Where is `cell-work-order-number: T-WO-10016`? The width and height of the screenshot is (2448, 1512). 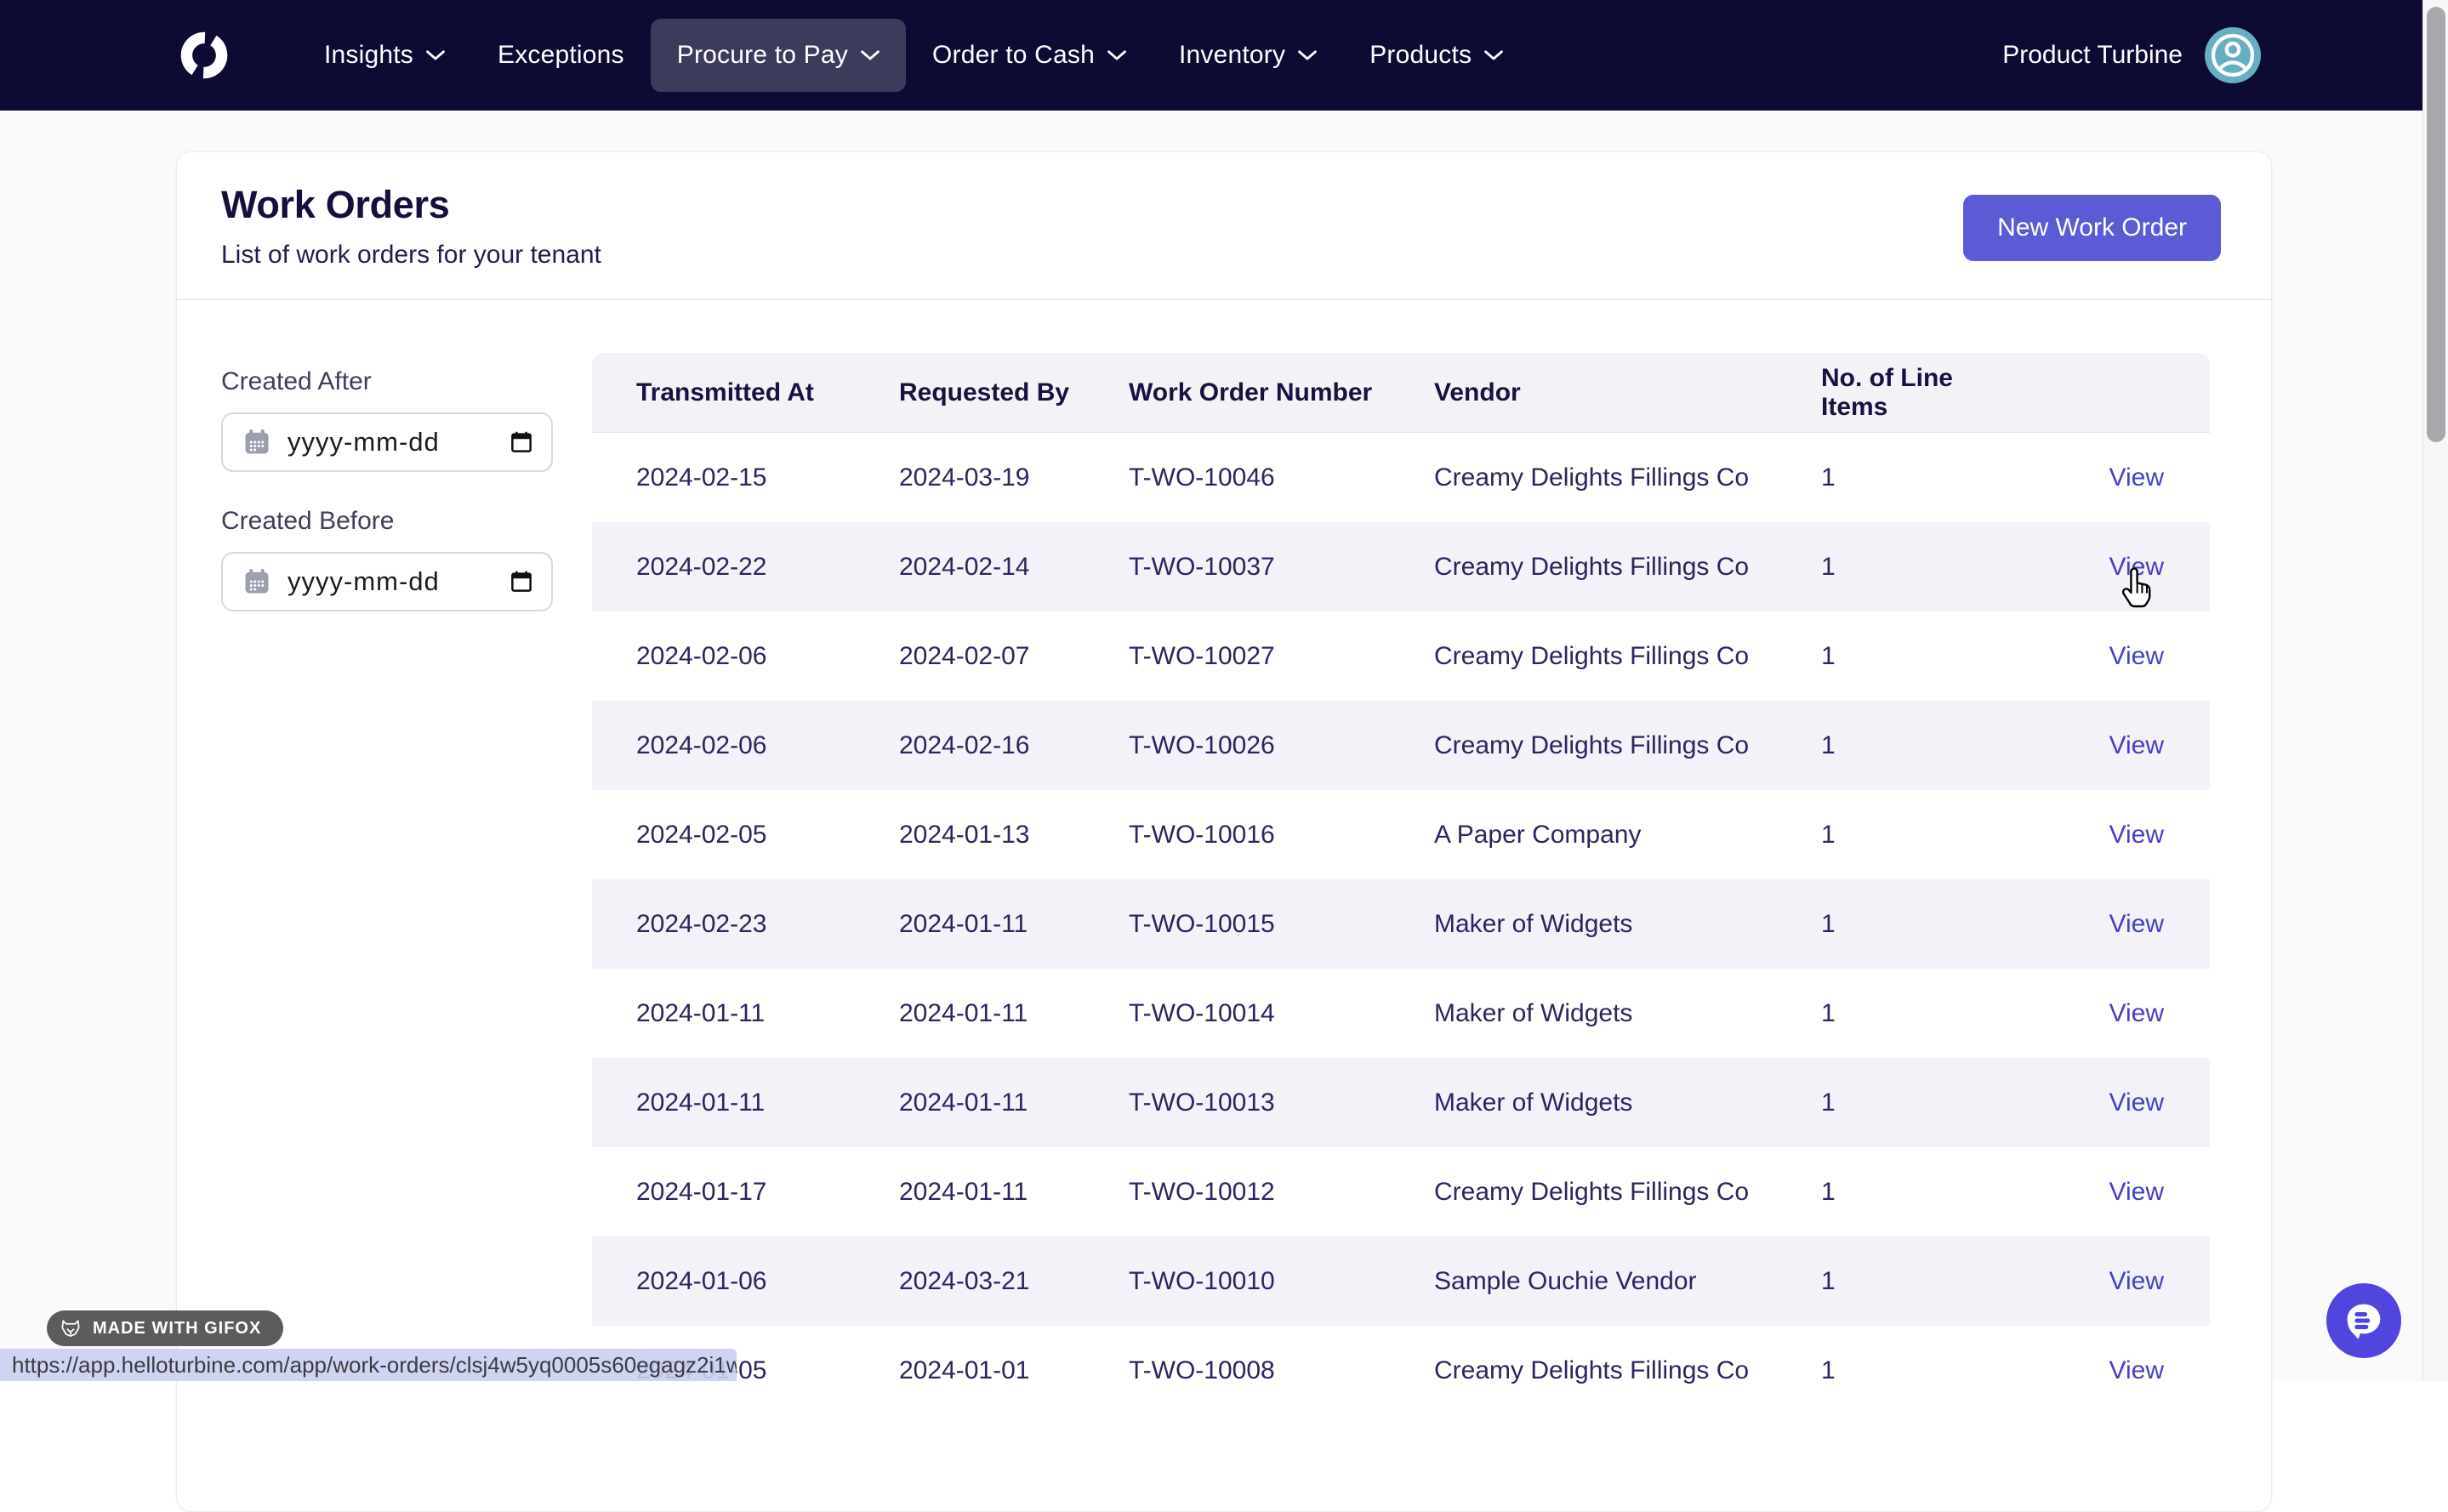
cell-work-order-number: T-WO-10016 is located at coordinates (1202, 834).